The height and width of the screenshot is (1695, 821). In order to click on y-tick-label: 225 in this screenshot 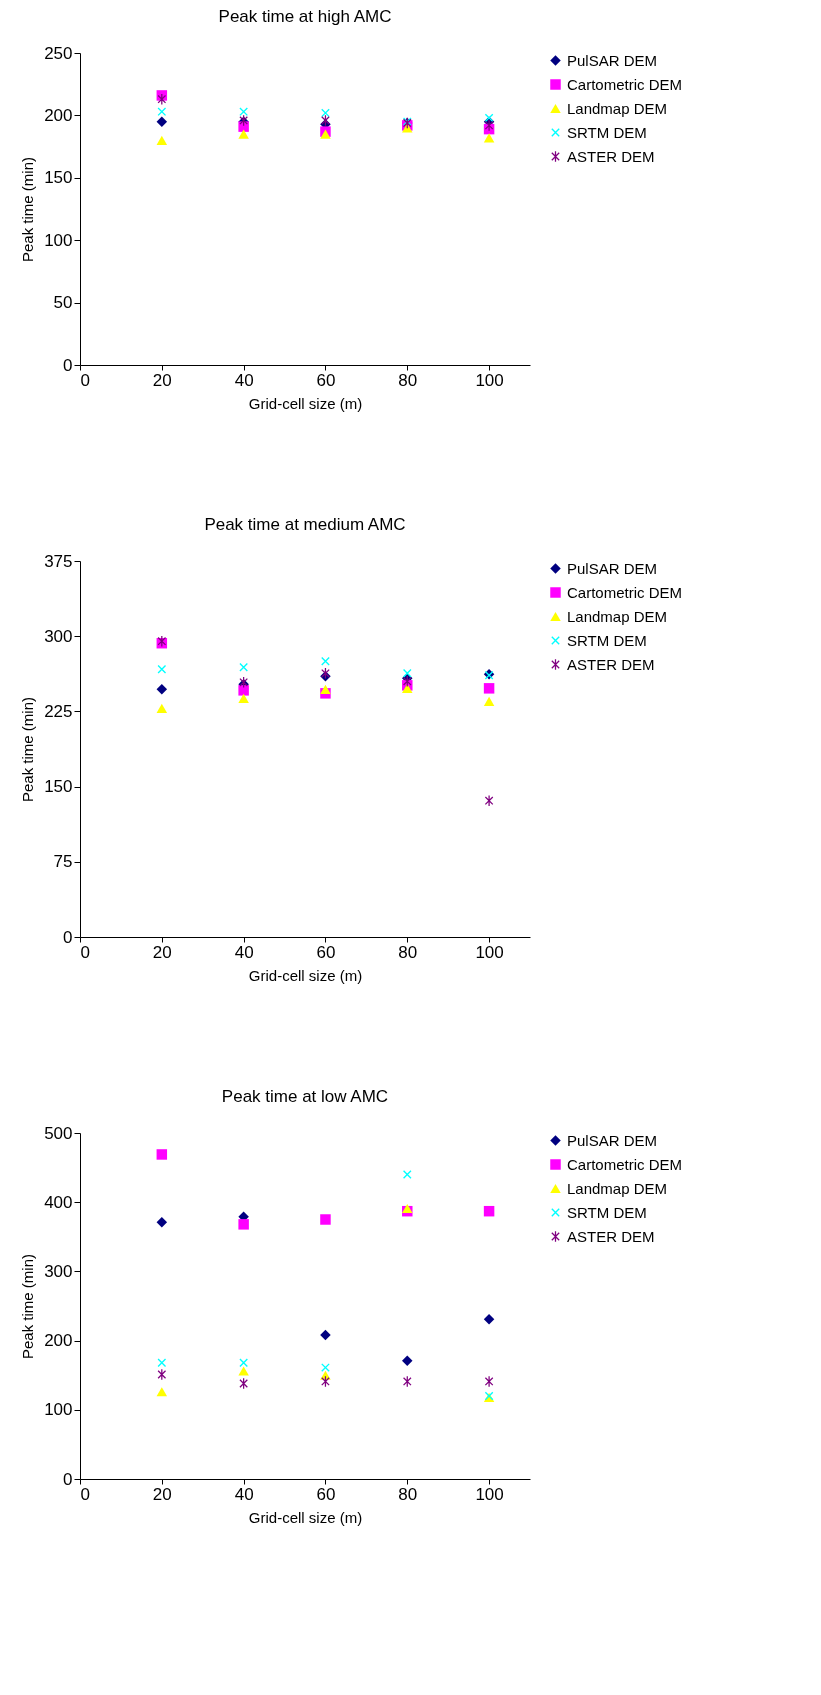, I will do `click(58, 711)`.